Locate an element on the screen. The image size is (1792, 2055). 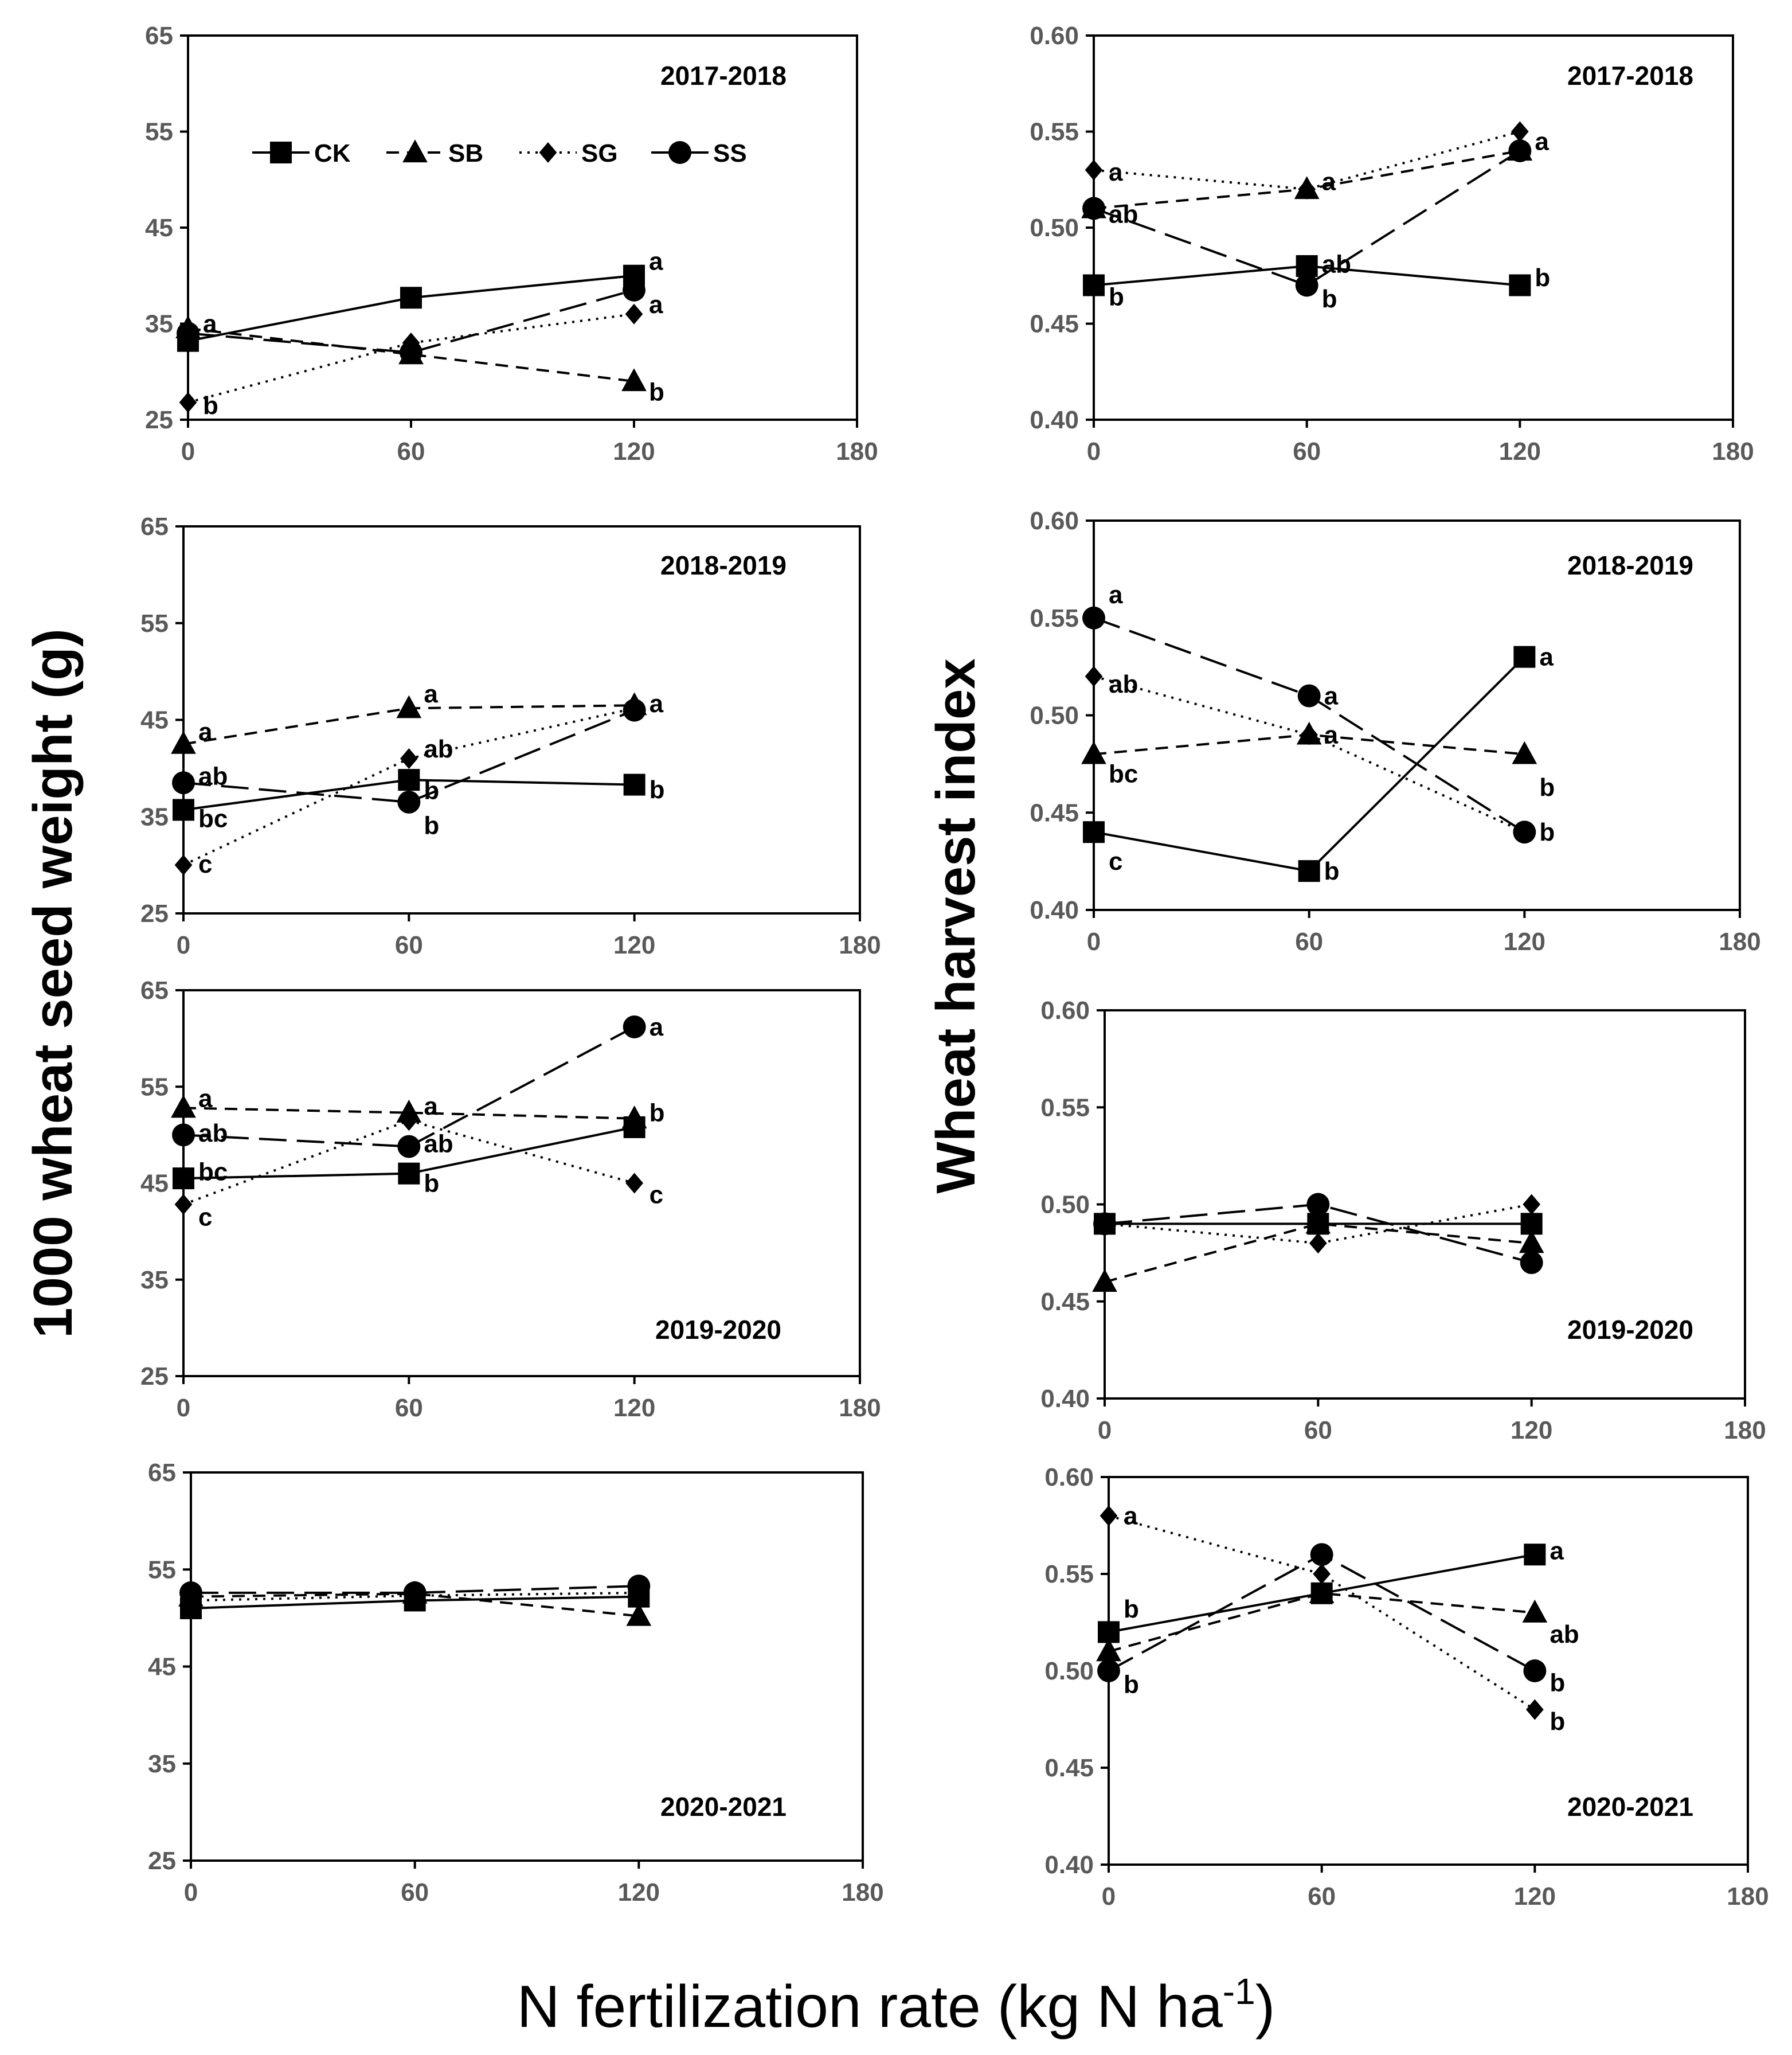
legend-marker is located at coordinates (415, 151).